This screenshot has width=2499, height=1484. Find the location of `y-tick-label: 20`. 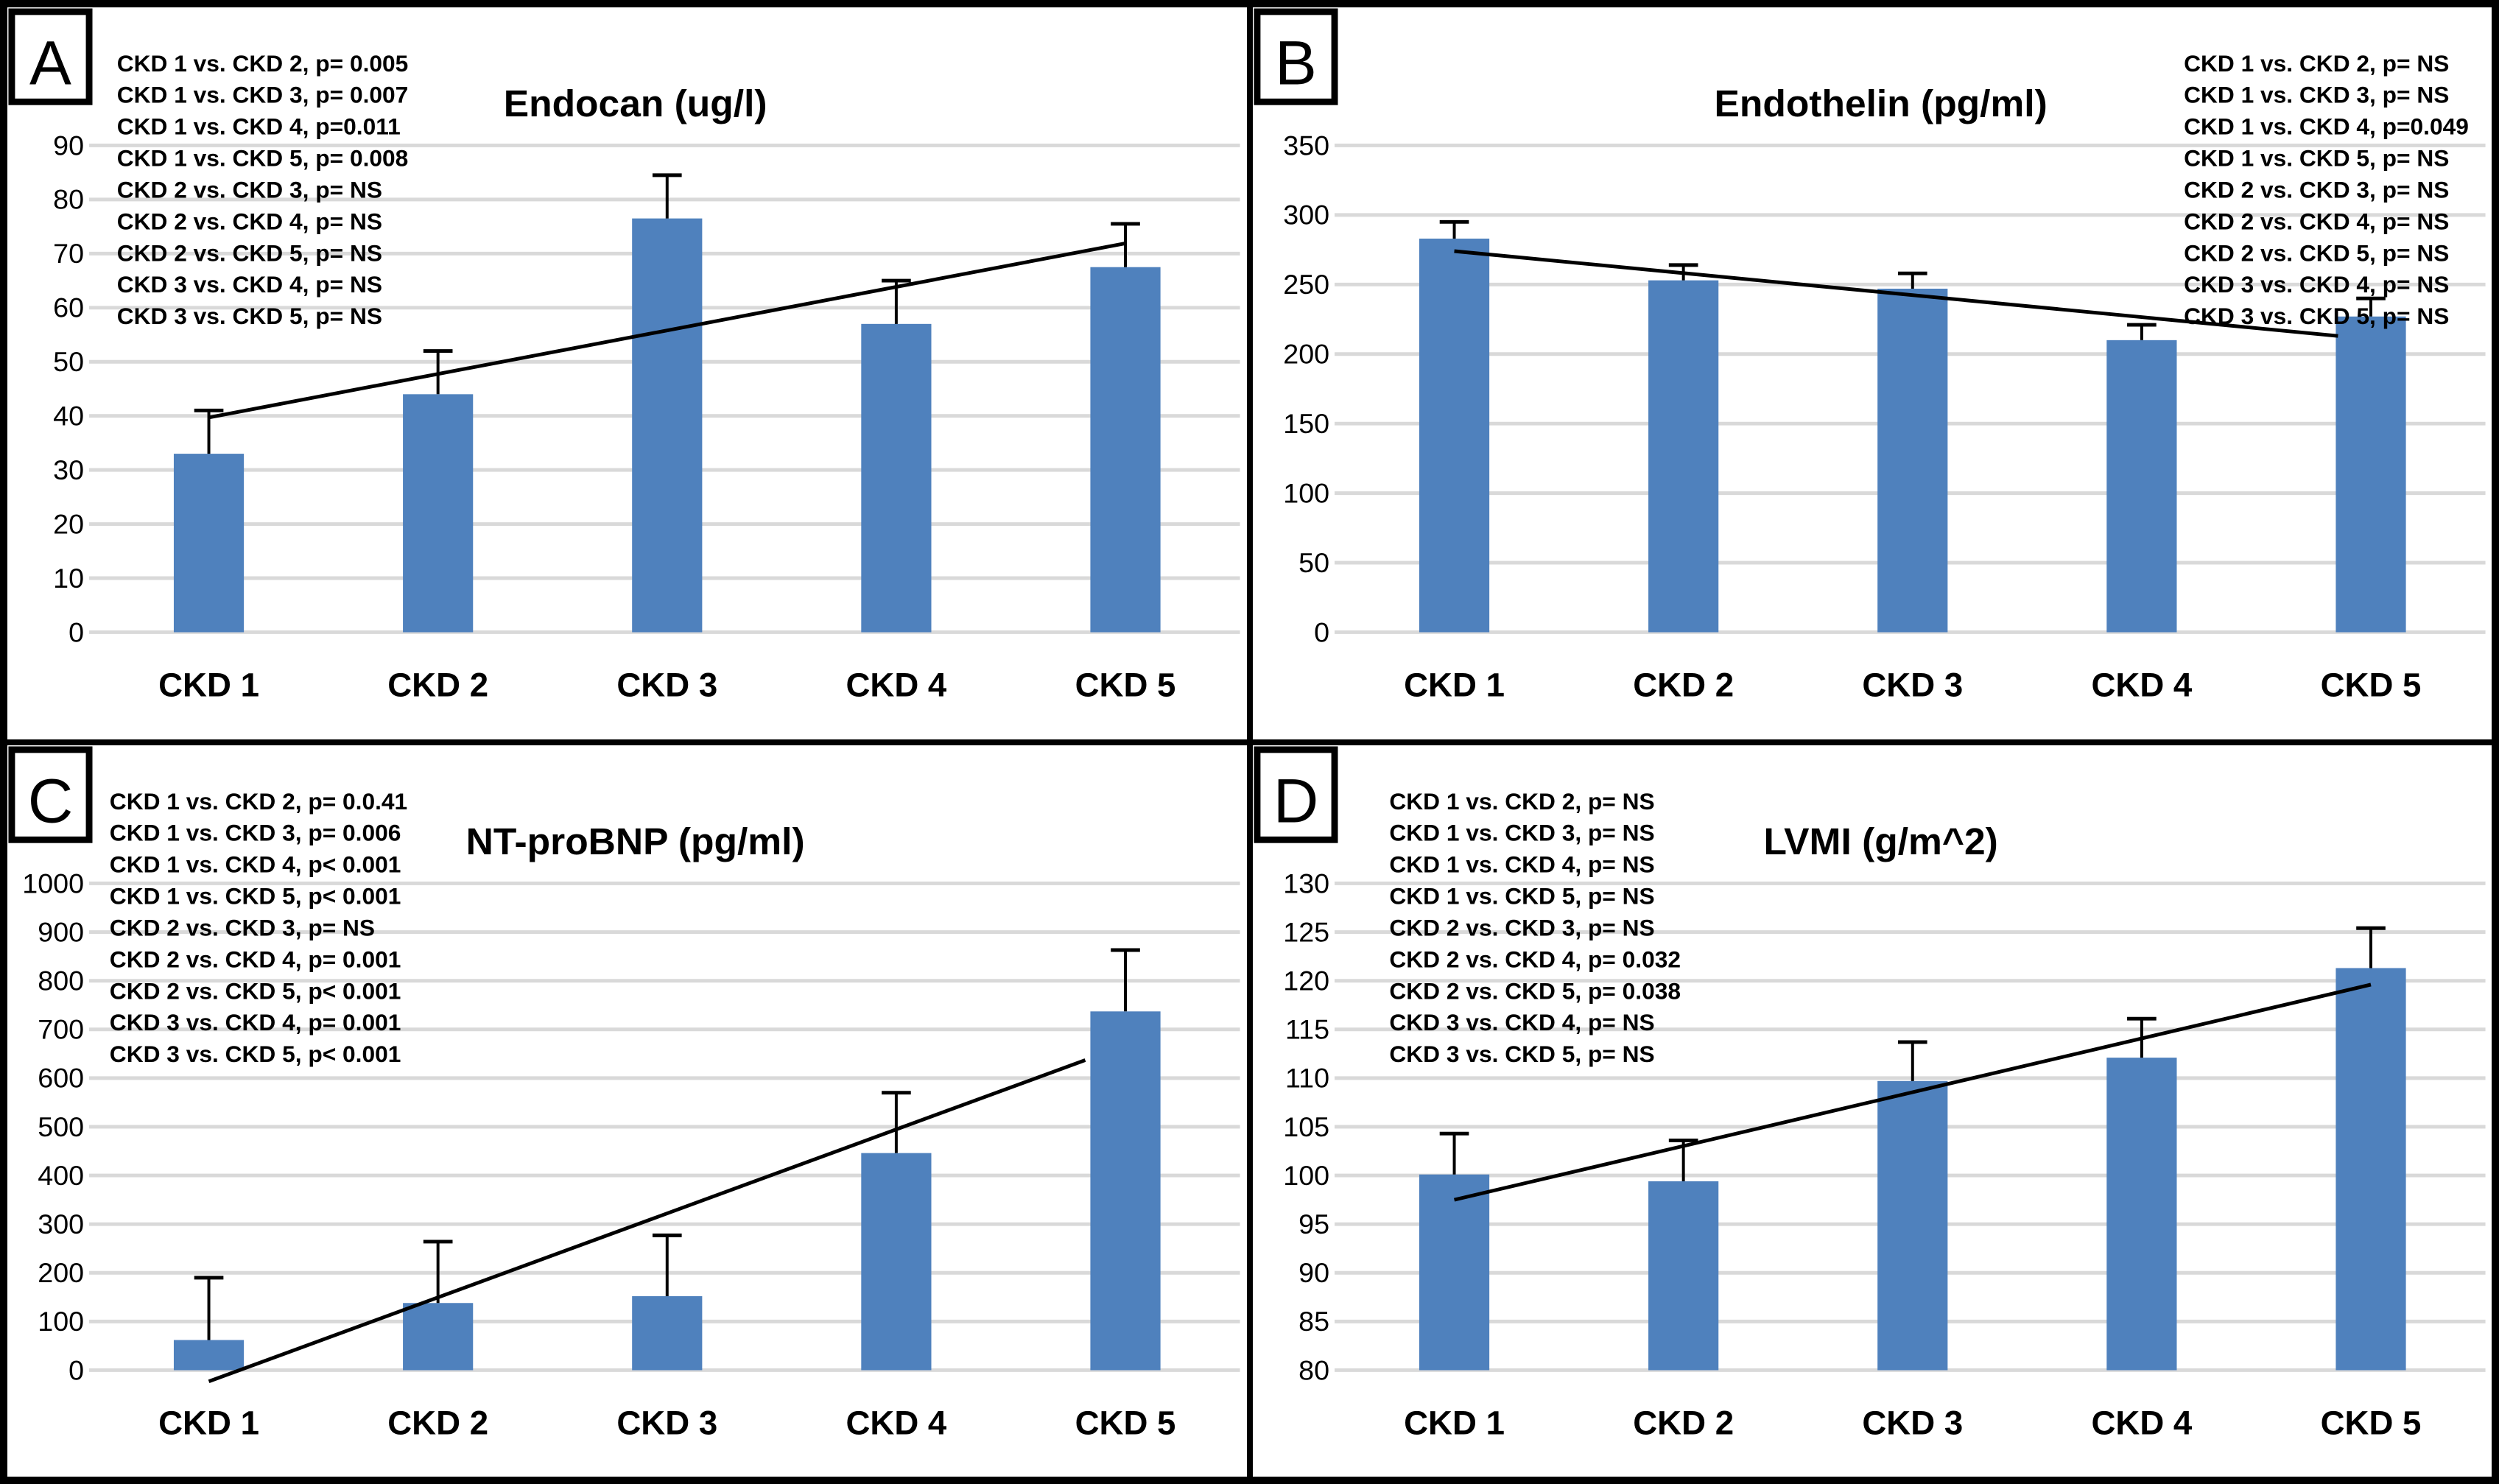

y-tick-label: 20 is located at coordinates (68, 523).